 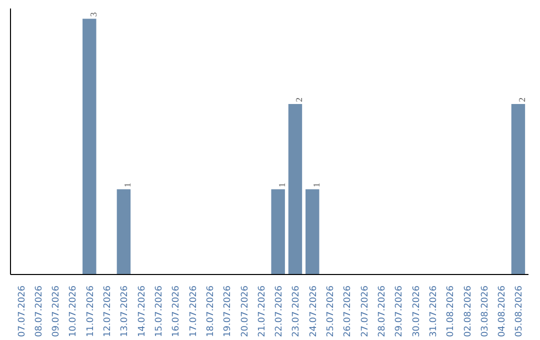 I want to click on x-tick-label: 26.07.2026, so click(x=348, y=311).